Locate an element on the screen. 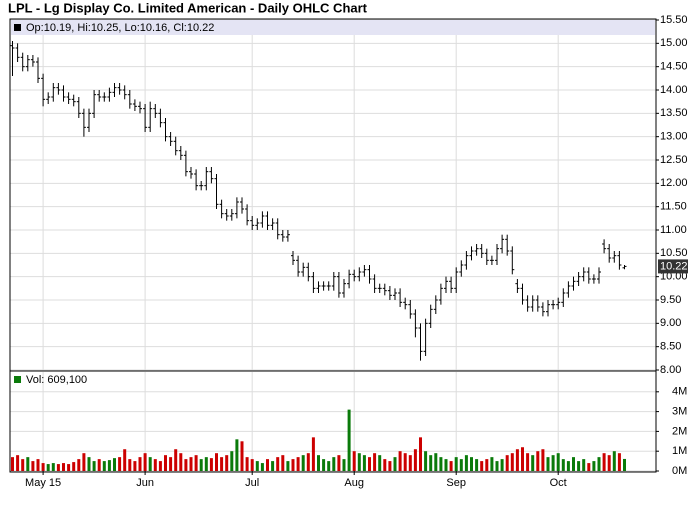  y-tick-label: 9.00 is located at coordinates (670, 323).